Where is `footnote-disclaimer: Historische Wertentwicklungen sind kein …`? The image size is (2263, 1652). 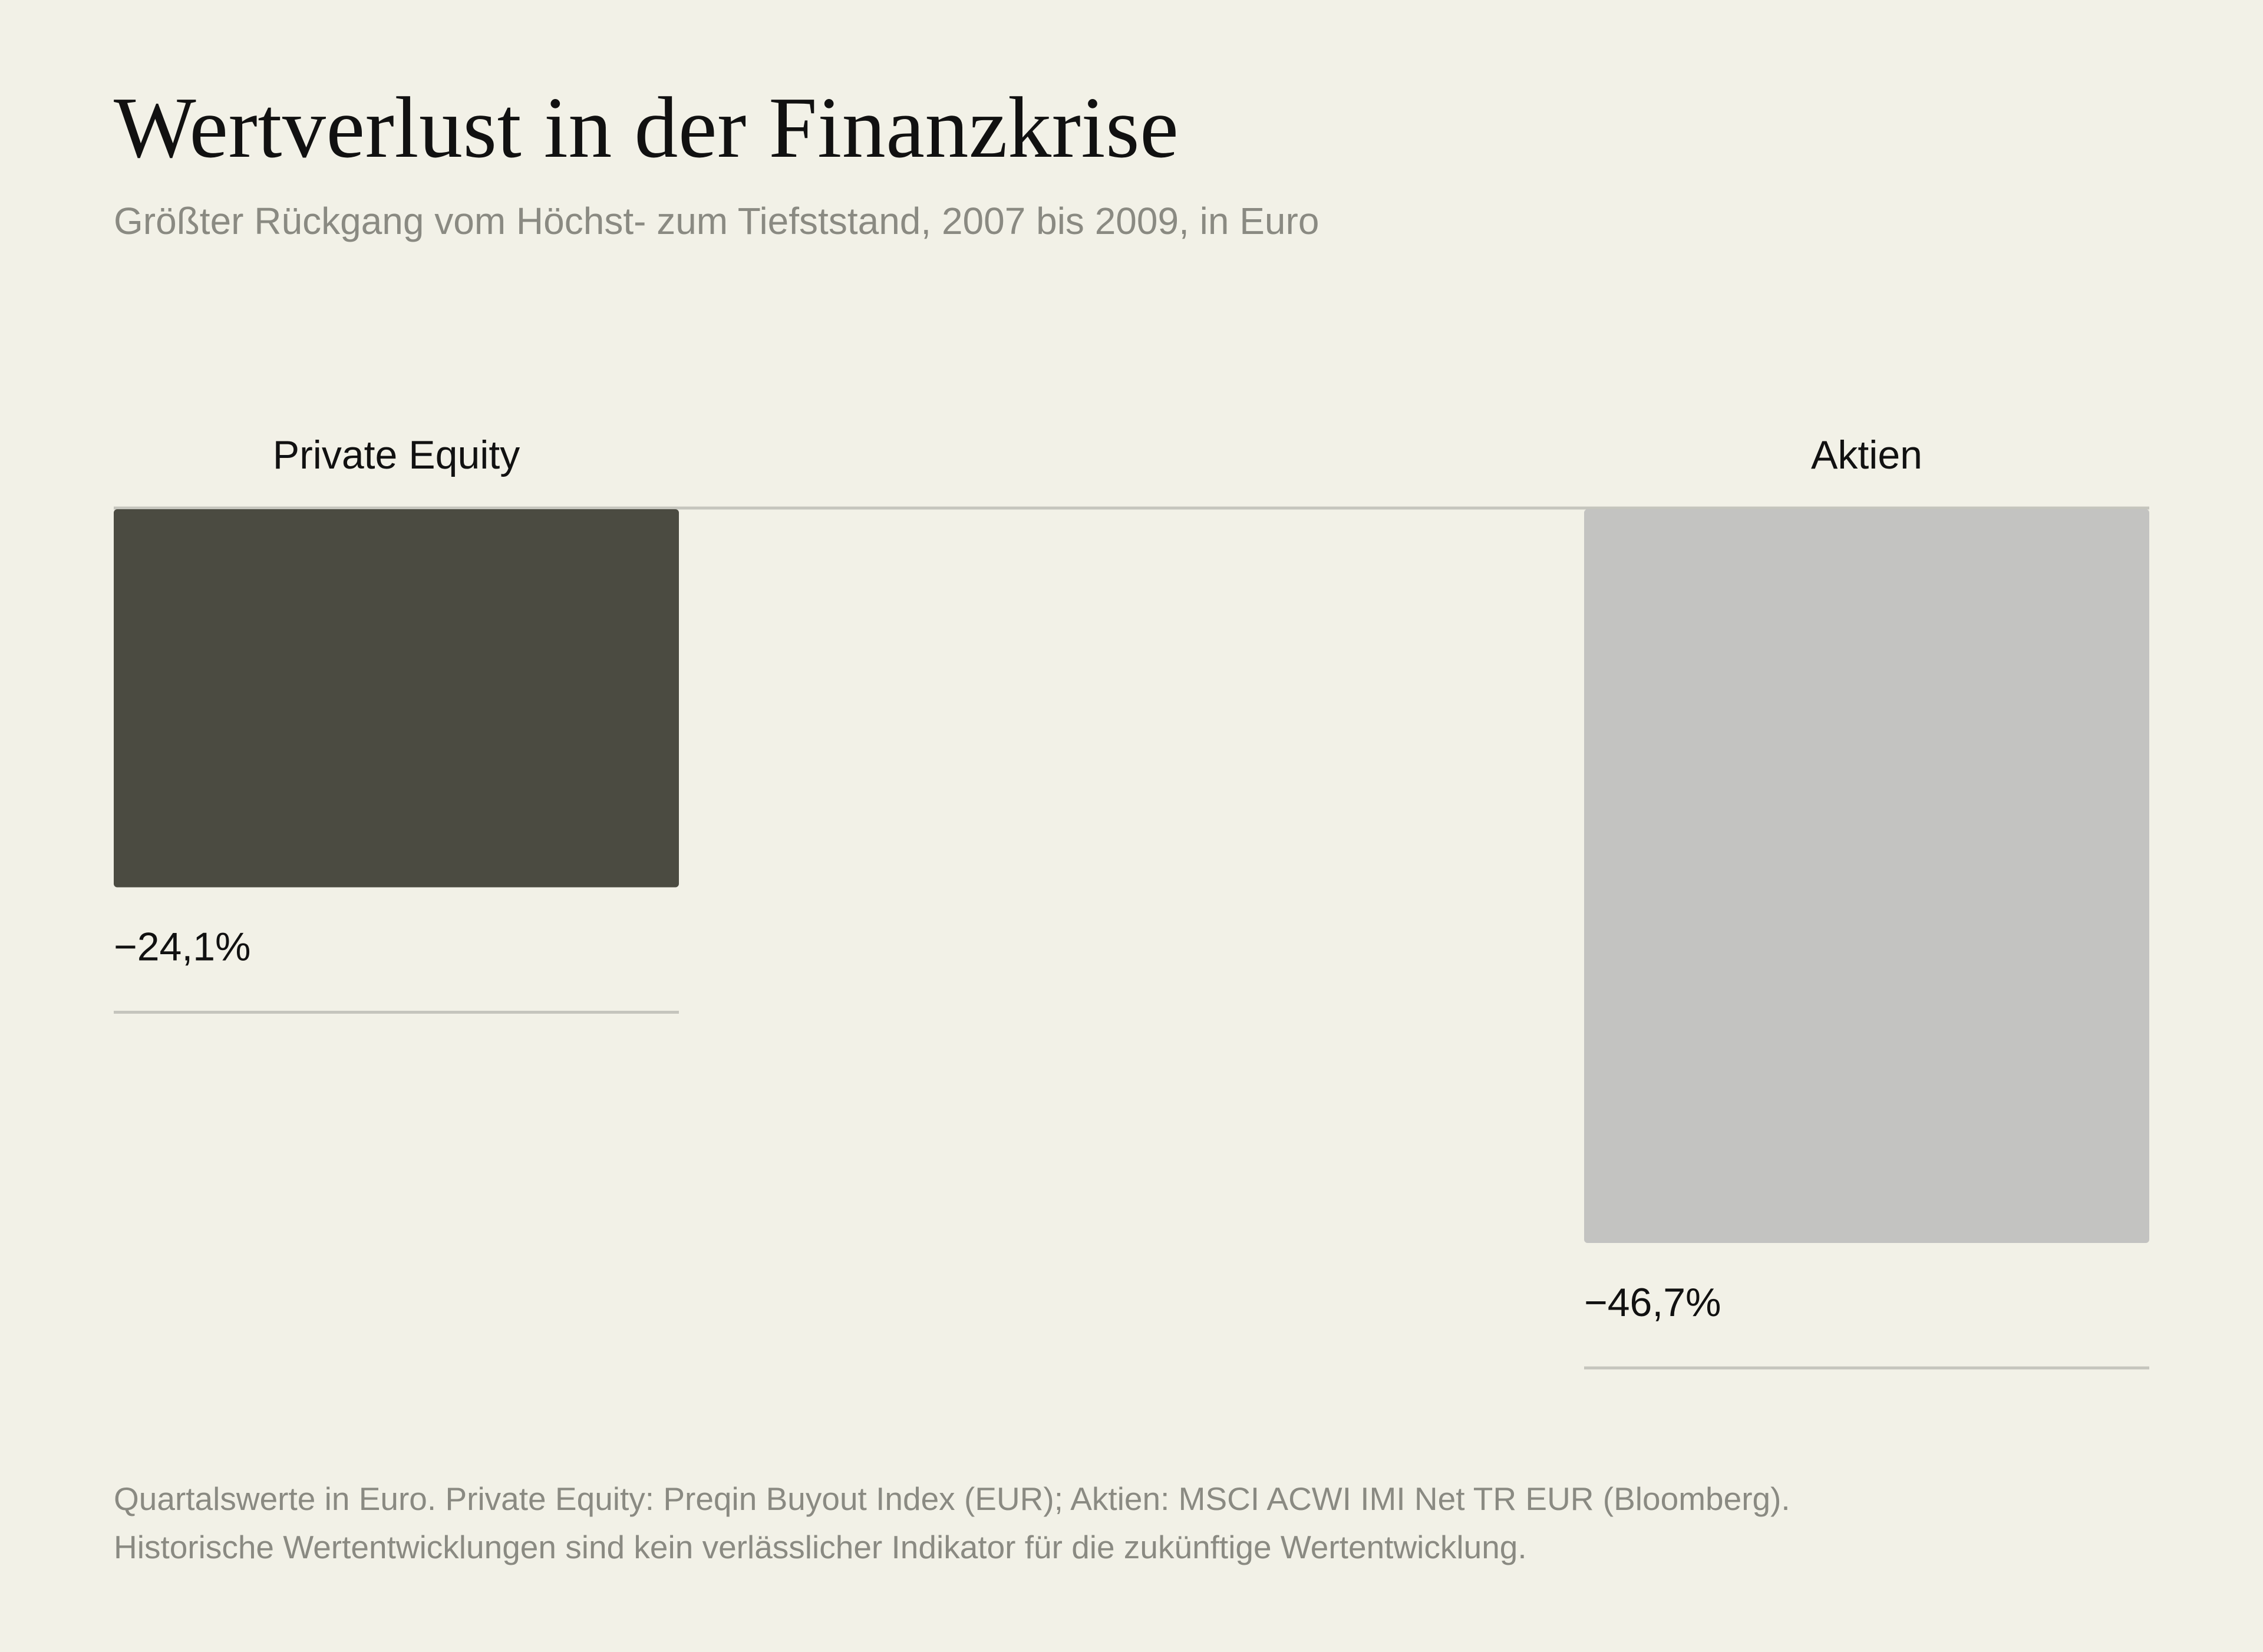 footnote-disclaimer: Historische Wertentwicklungen sind kein … is located at coordinates (820, 1547).